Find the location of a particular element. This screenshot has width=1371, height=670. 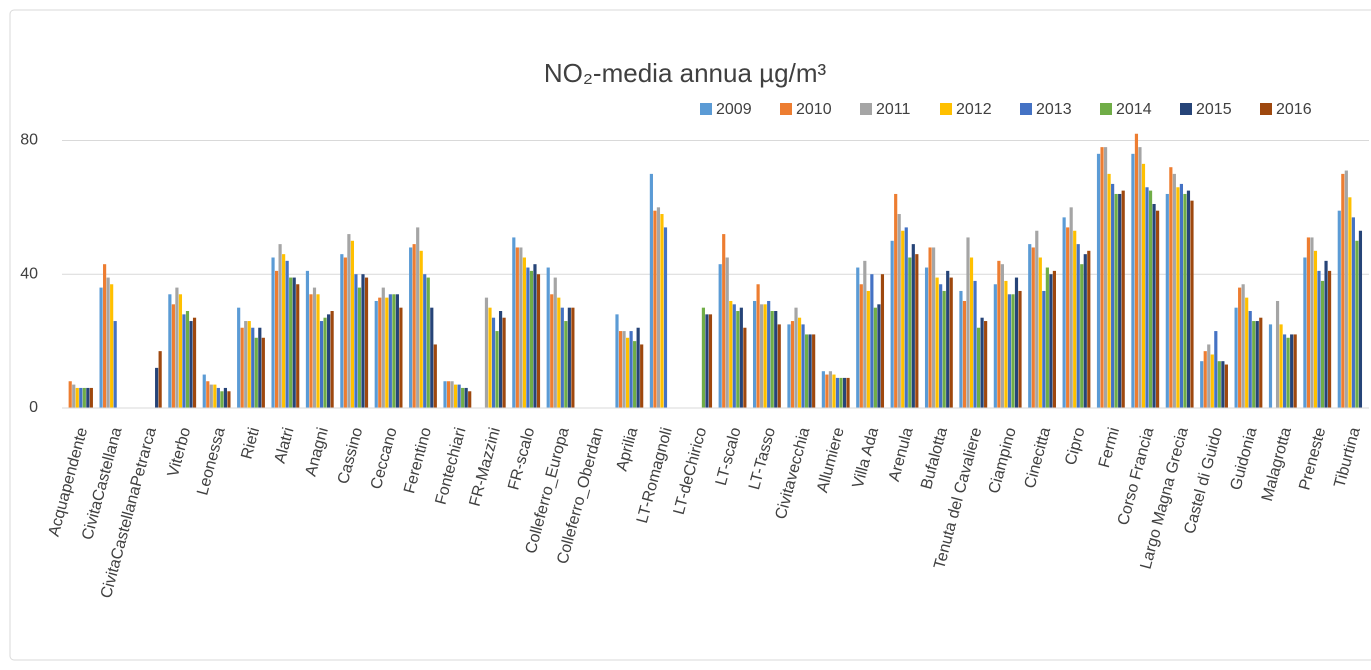

legend-label: 2011 is located at coordinates (893, 109).